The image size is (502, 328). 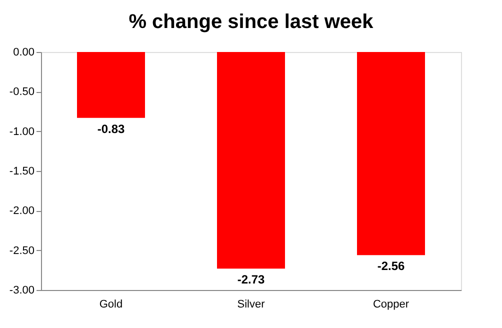 What do you see at coordinates (21, 172) in the screenshot?
I see `y-tick-label: -1.50` at bounding box center [21, 172].